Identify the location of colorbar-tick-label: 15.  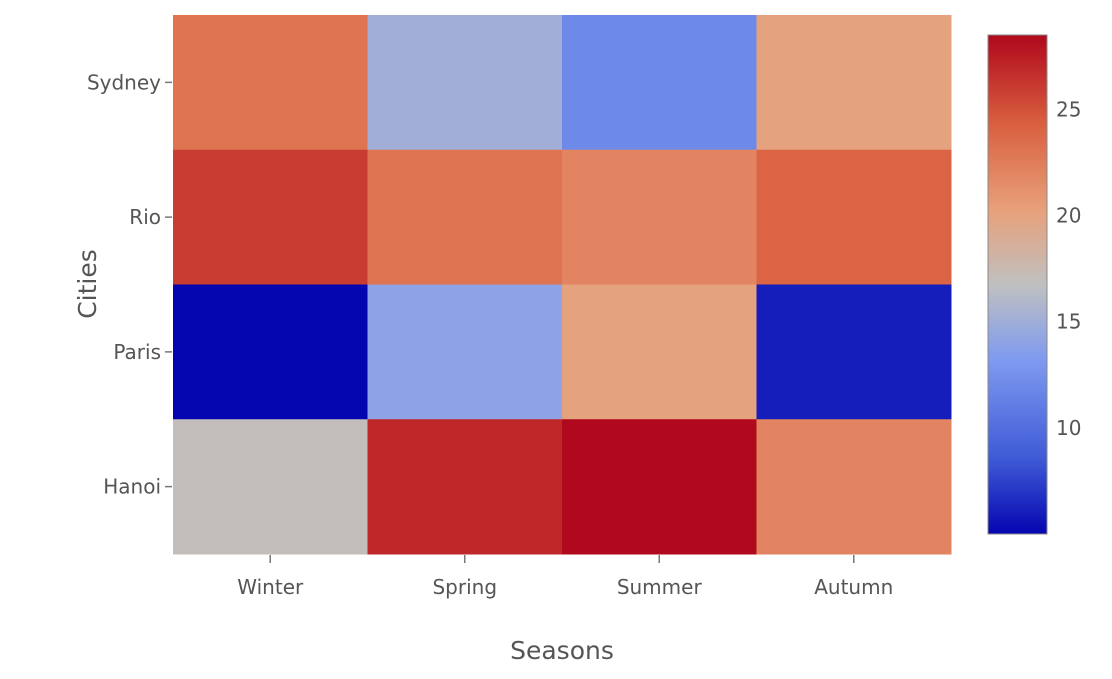
(1068, 322).